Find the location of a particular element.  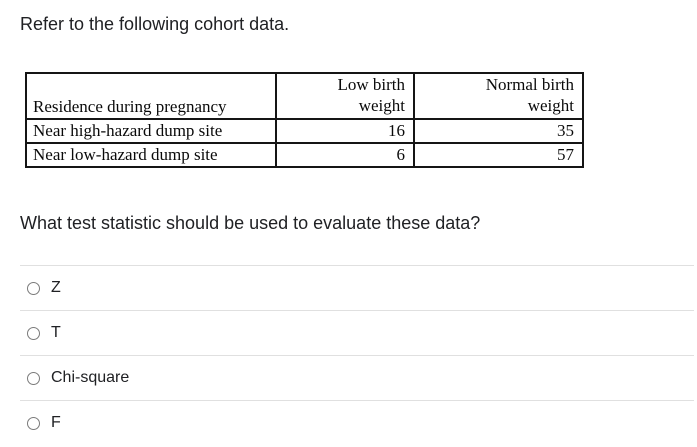

option-label: F is located at coordinates (56, 422).